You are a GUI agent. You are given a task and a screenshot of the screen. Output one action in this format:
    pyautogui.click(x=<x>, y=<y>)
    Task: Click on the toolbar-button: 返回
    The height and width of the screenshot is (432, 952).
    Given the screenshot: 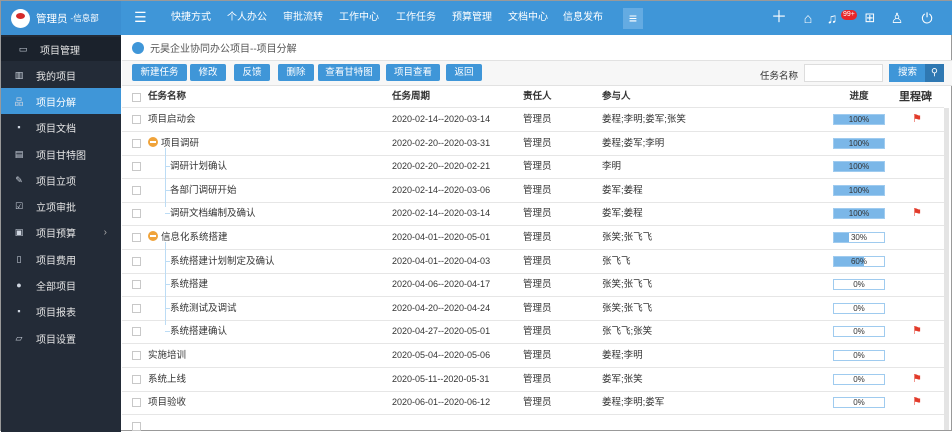 What is the action you would take?
    pyautogui.click(x=464, y=72)
    